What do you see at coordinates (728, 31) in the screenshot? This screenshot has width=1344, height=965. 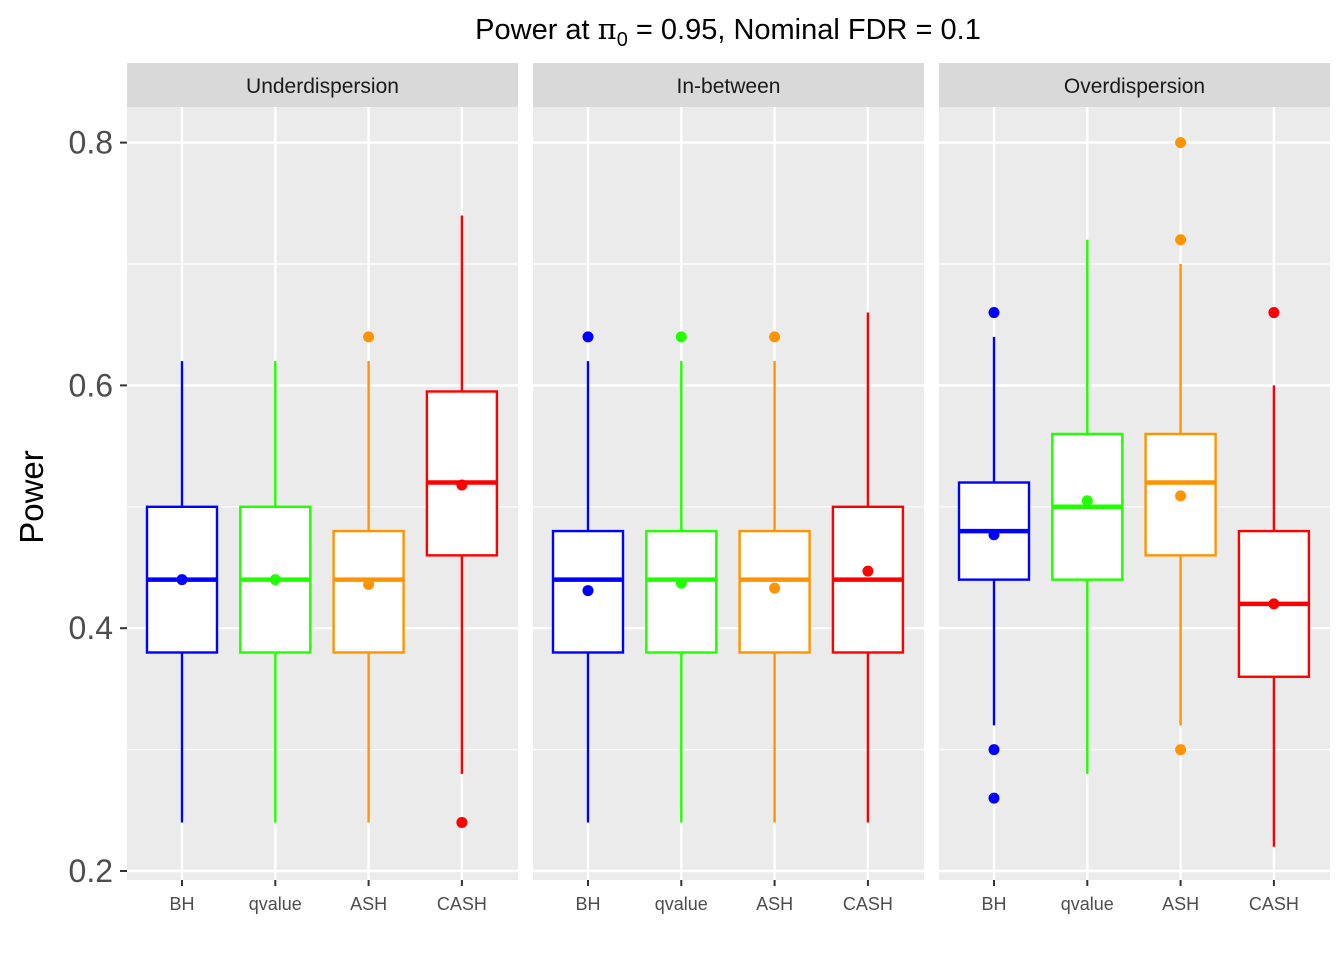 I see `chart-title: Power at π0 = 0.95, Nominal FDR = 0.1` at bounding box center [728, 31].